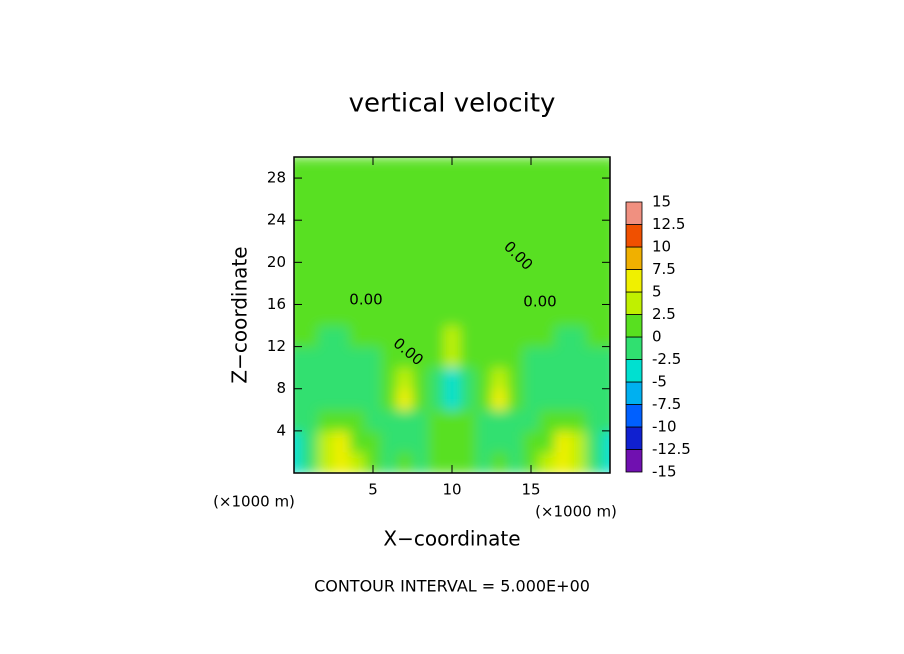 This screenshot has height=654, width=904. Describe the element at coordinates (281, 388) in the screenshot. I see `y-tick-label: 8` at that location.